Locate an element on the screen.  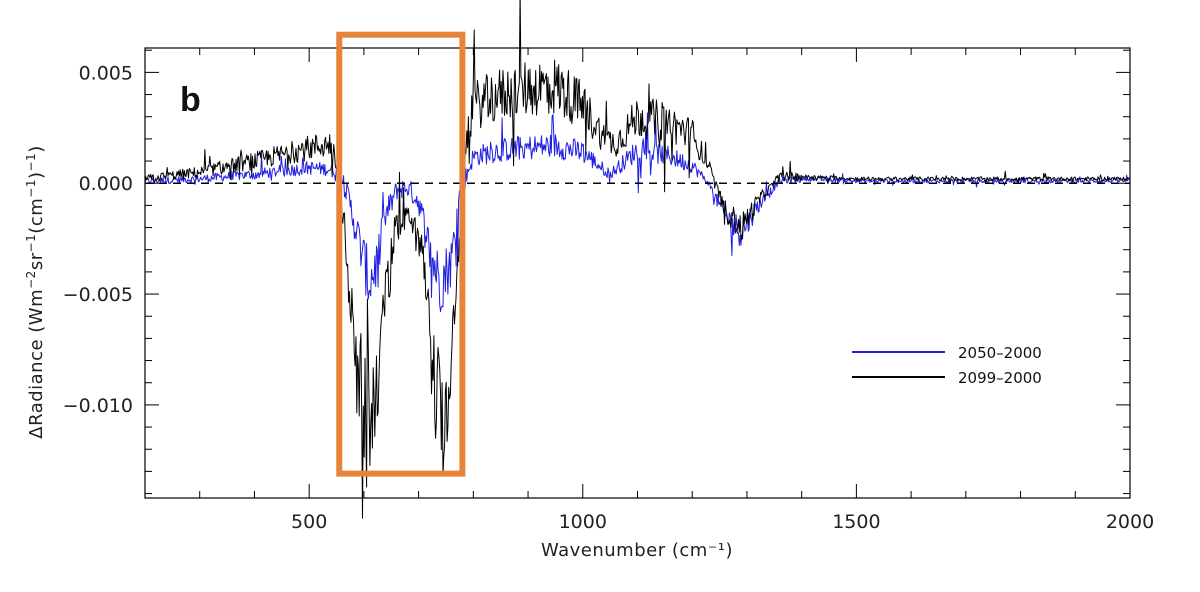
y-axis-title: ΔRadiance (Wm−2sr−1(cm−1)−1) is located at coordinates (35, 291).